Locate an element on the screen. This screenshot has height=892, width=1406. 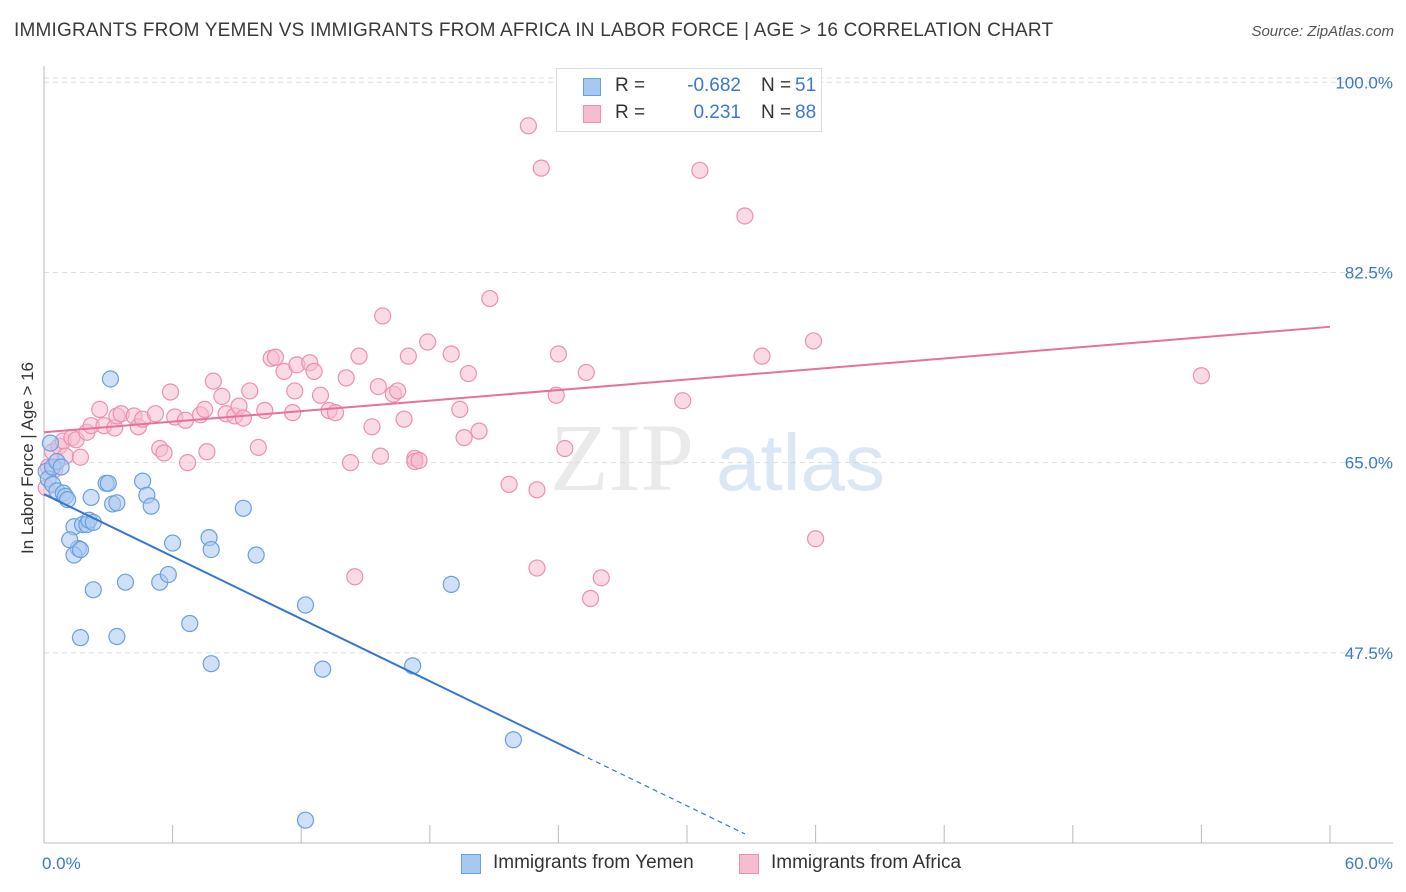
yemen-trend-line is located at coordinates (312, 624).